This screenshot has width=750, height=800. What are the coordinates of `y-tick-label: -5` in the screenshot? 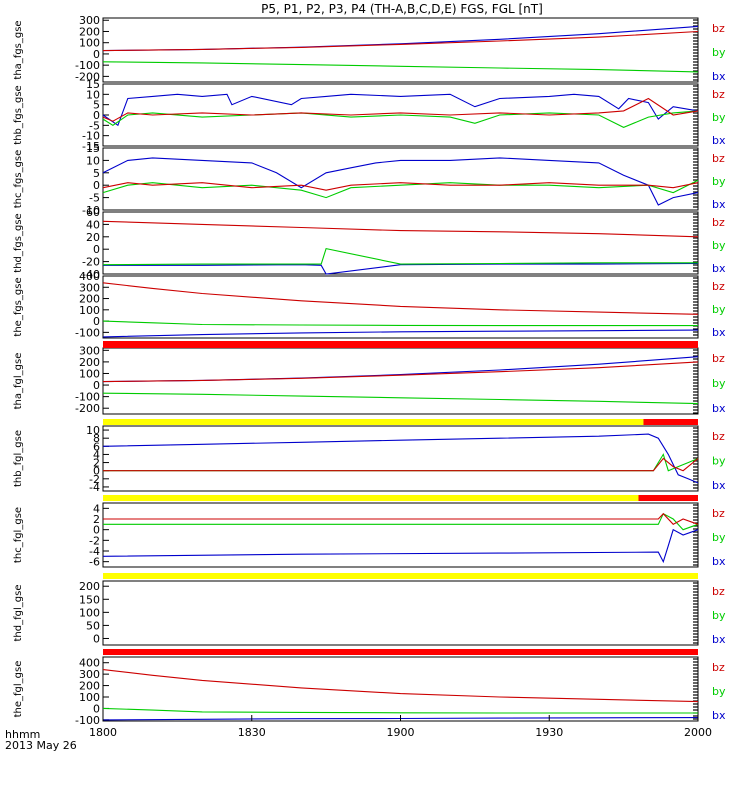 It's located at (94, 125).